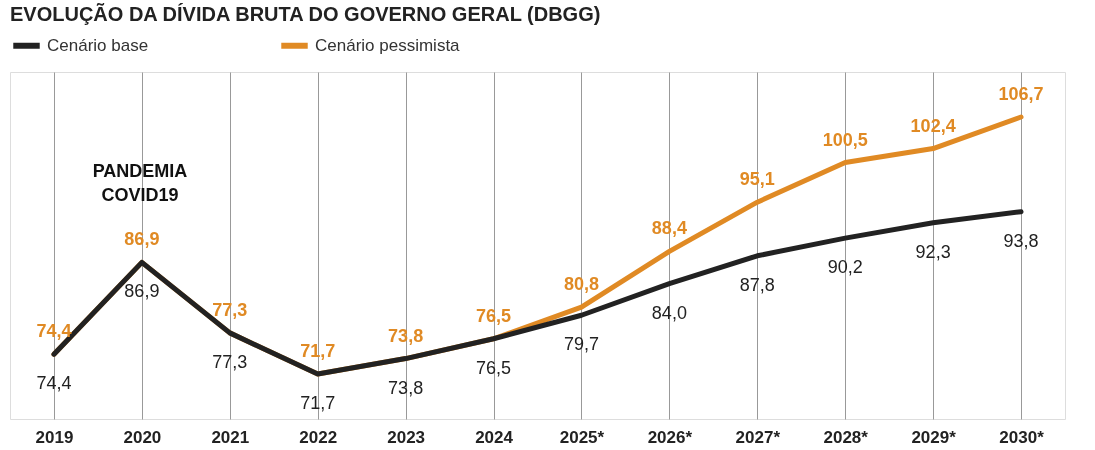 The image size is (1095, 450). I want to click on chart-title: EVOLUÇÃO DA DÍVIDA BRUTA DO GOVERNO GERAL (DBGG), so click(305, 14).